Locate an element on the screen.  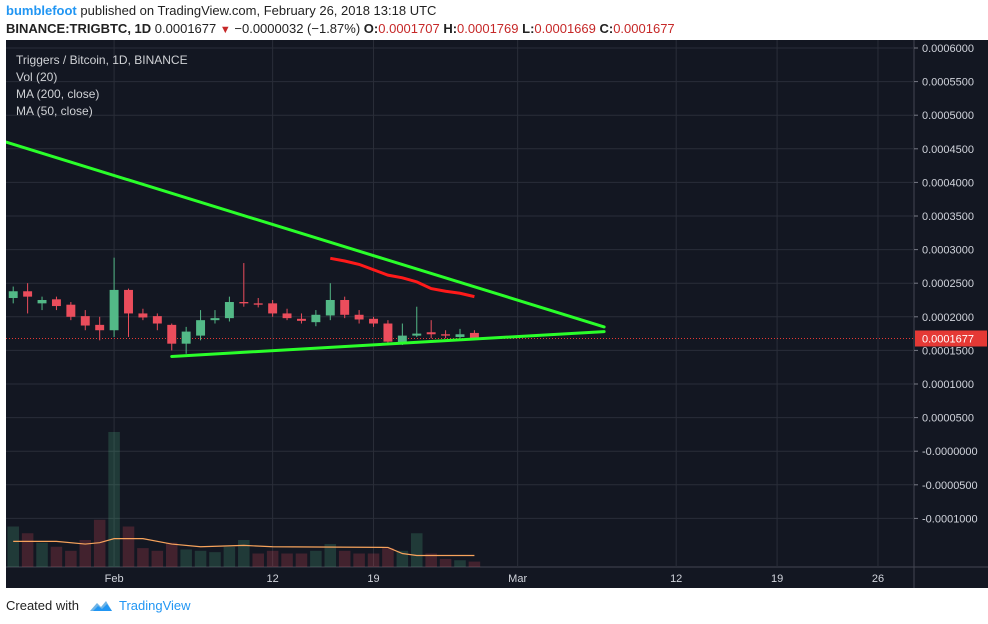
time-axis is located at coordinates (460, 577).